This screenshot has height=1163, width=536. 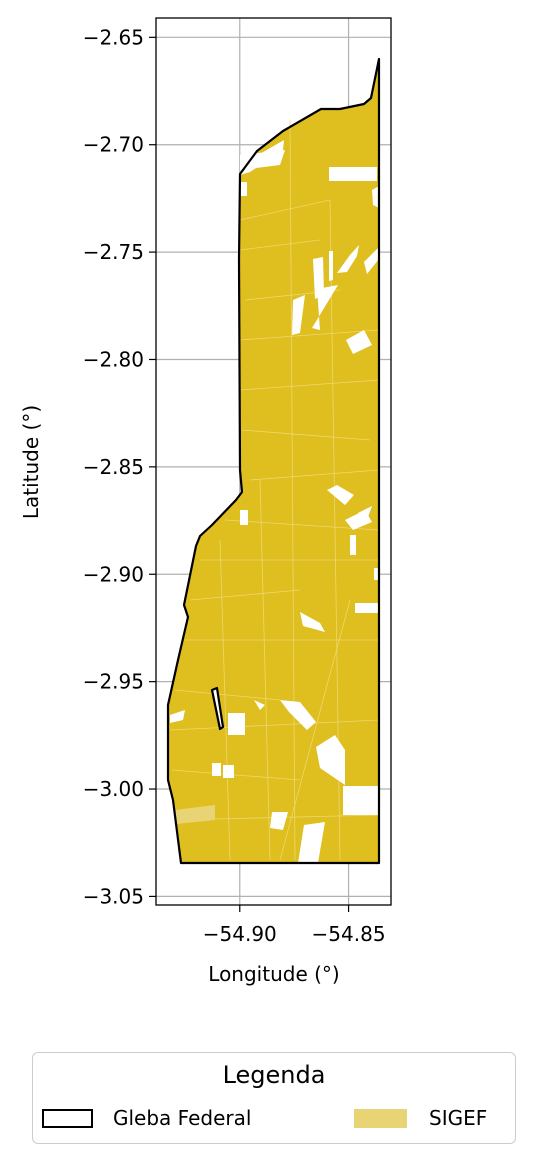 I want to click on sigef-swatch, so click(x=380, y=1118).